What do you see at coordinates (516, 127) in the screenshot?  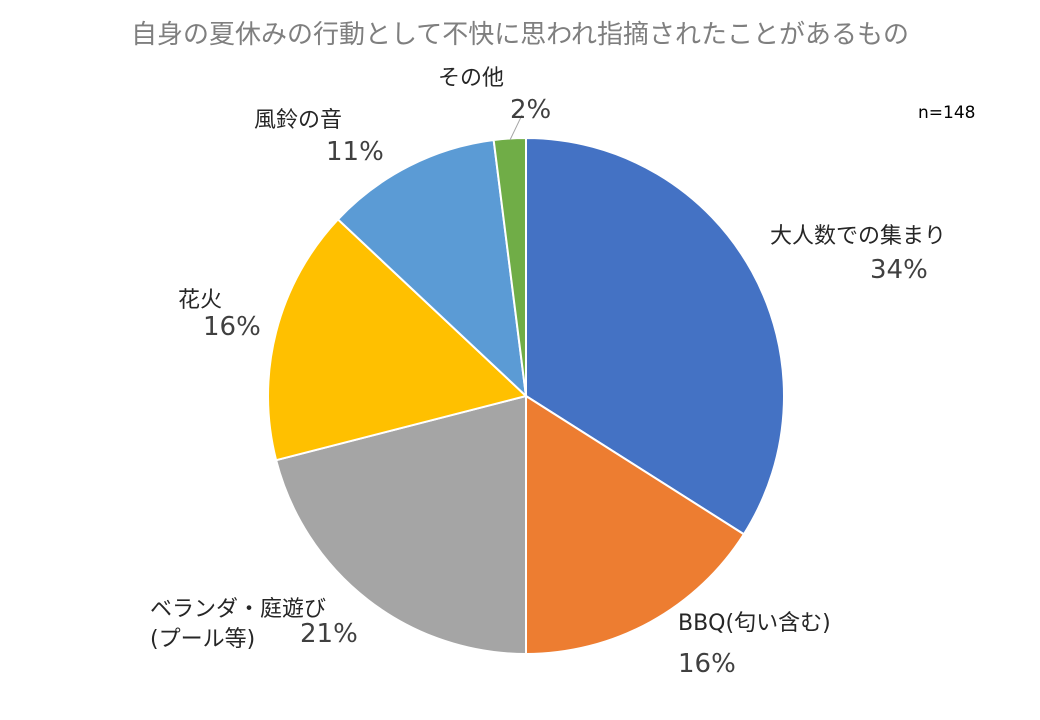 I see `leader-line-other` at bounding box center [516, 127].